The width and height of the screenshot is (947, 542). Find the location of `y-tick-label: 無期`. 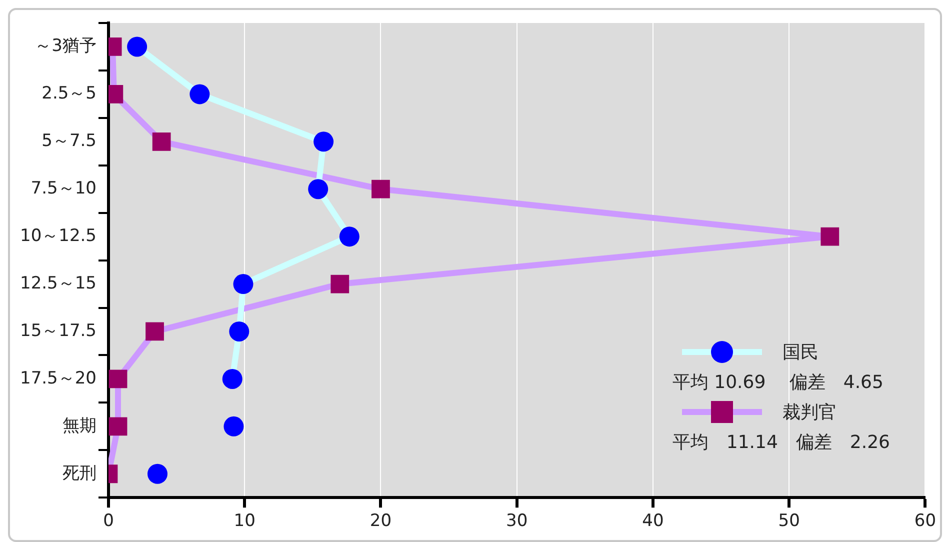

y-tick-label: 無期 is located at coordinates (79, 426).